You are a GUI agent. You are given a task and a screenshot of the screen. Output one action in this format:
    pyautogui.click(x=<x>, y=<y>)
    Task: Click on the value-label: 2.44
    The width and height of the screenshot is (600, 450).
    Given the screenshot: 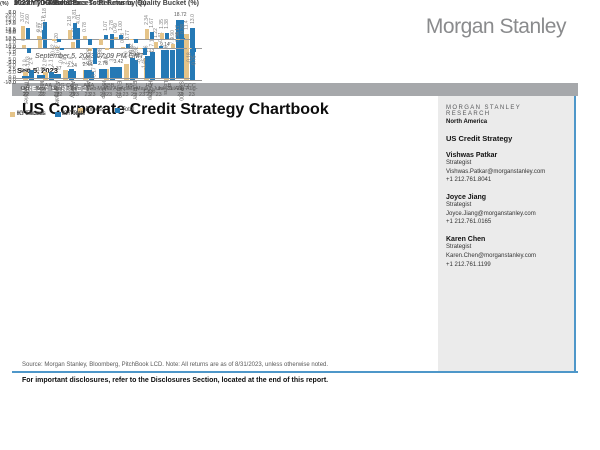 What is the action you would take?
    pyautogui.click(x=87, y=65)
    